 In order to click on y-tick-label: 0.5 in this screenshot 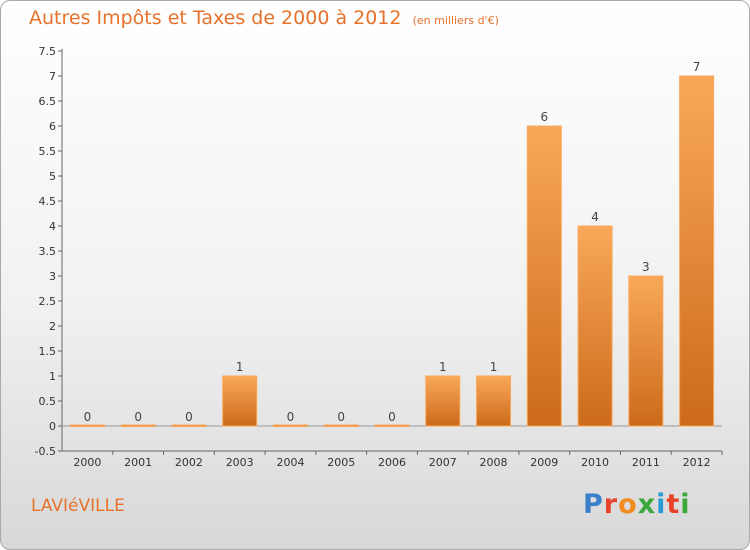, I will do `click(48, 401)`.